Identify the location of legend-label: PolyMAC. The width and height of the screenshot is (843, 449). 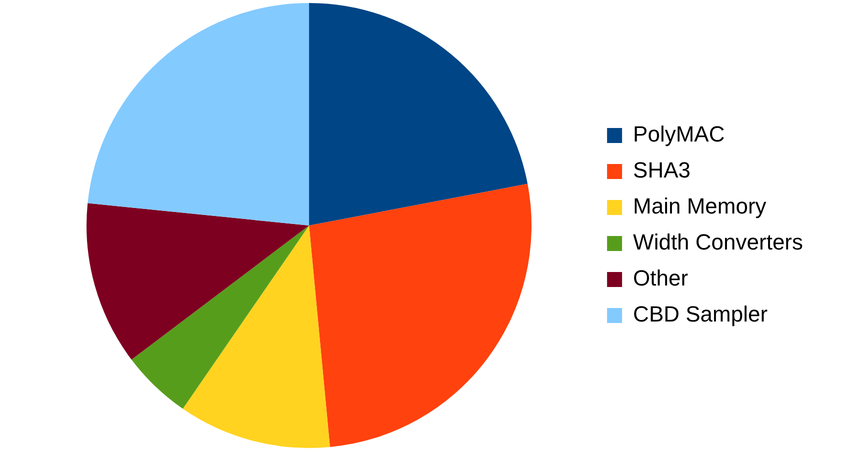
(679, 134).